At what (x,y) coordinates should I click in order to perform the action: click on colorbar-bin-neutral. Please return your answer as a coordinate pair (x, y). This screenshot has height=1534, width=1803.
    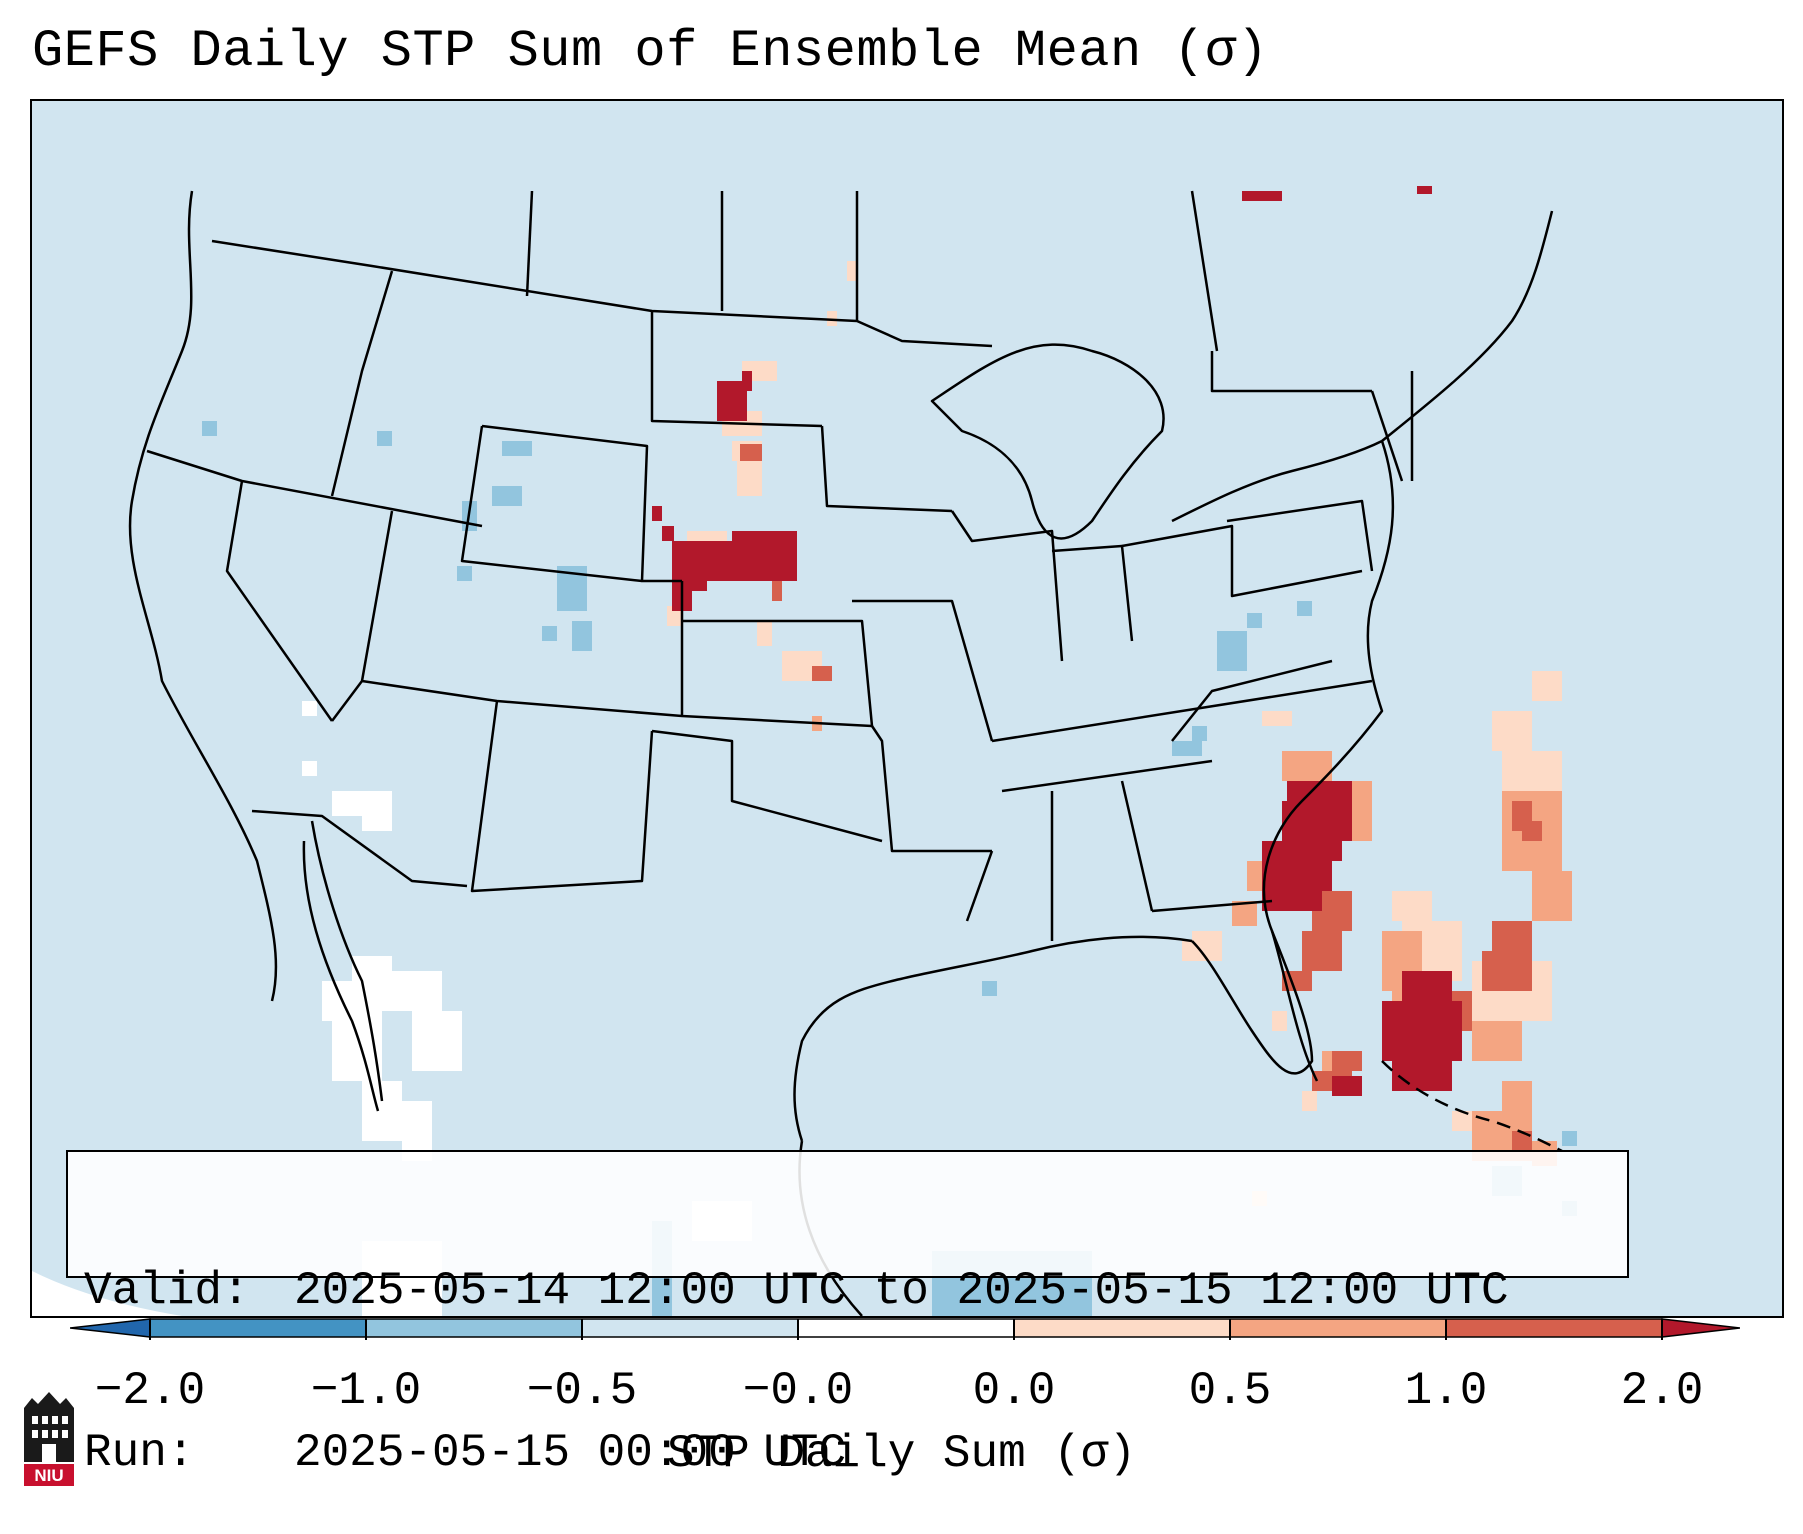
    Looking at the image, I should click on (906, 1328).